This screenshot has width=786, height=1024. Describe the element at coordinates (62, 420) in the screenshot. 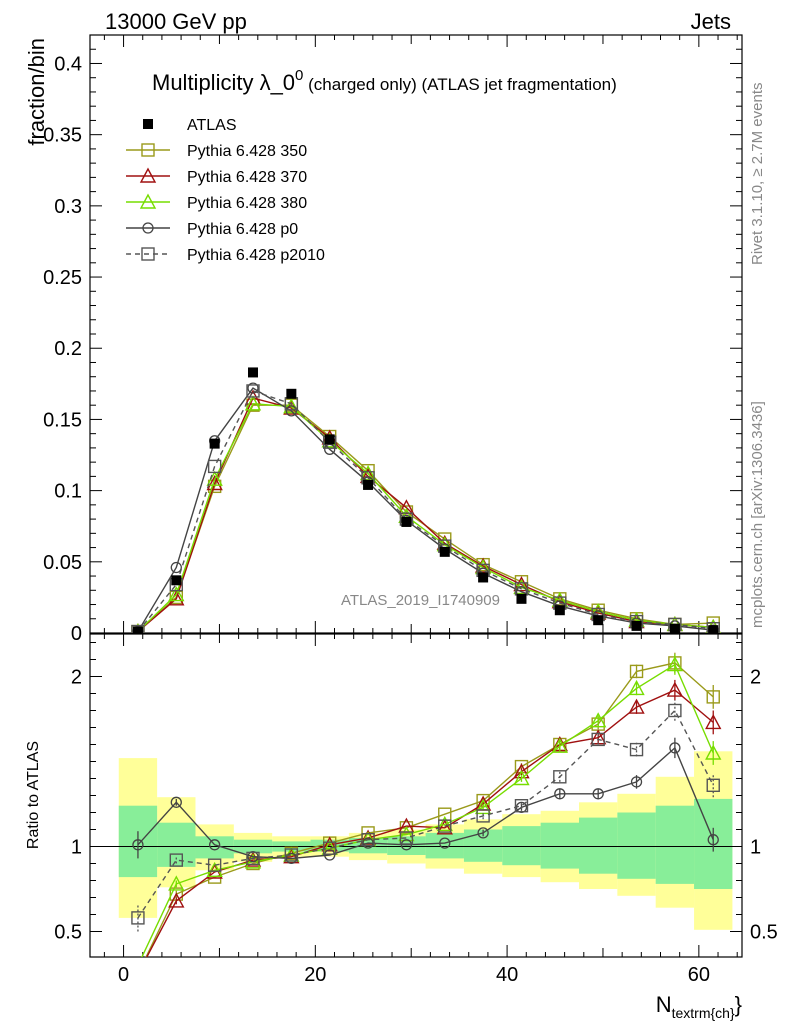

I see `y-tick-label: 0.15` at that location.